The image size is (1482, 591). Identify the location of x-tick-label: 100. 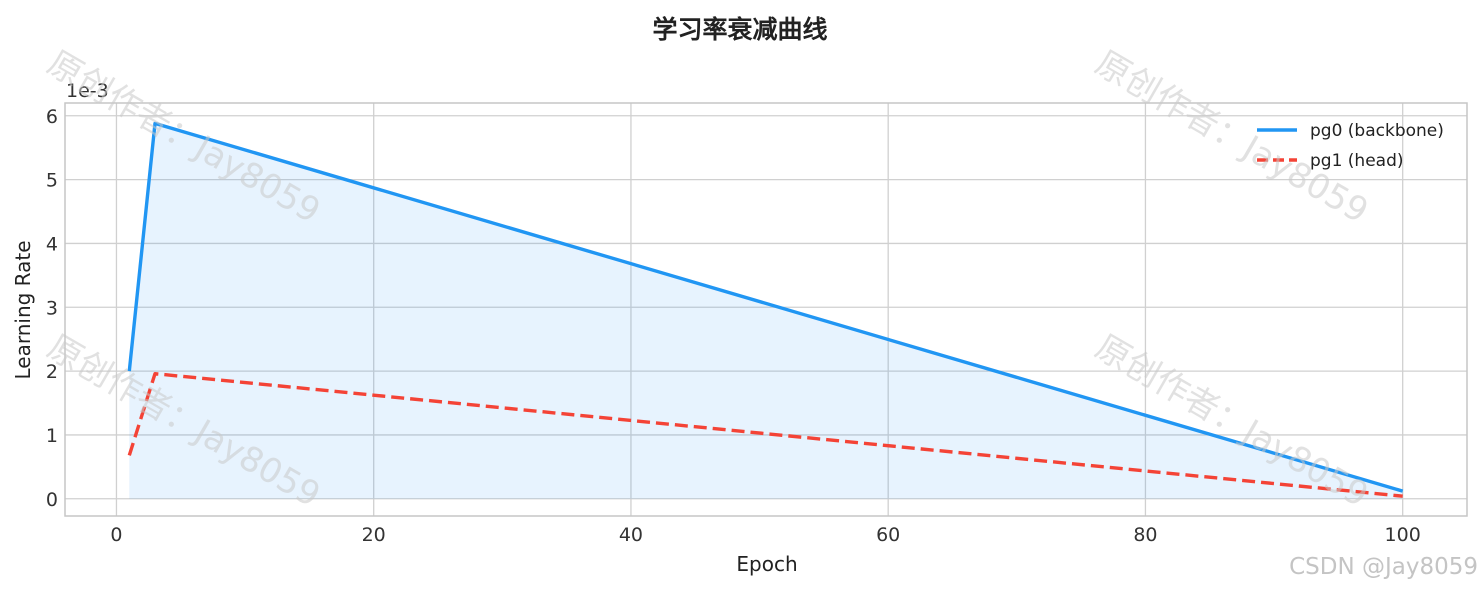
(1403, 535).